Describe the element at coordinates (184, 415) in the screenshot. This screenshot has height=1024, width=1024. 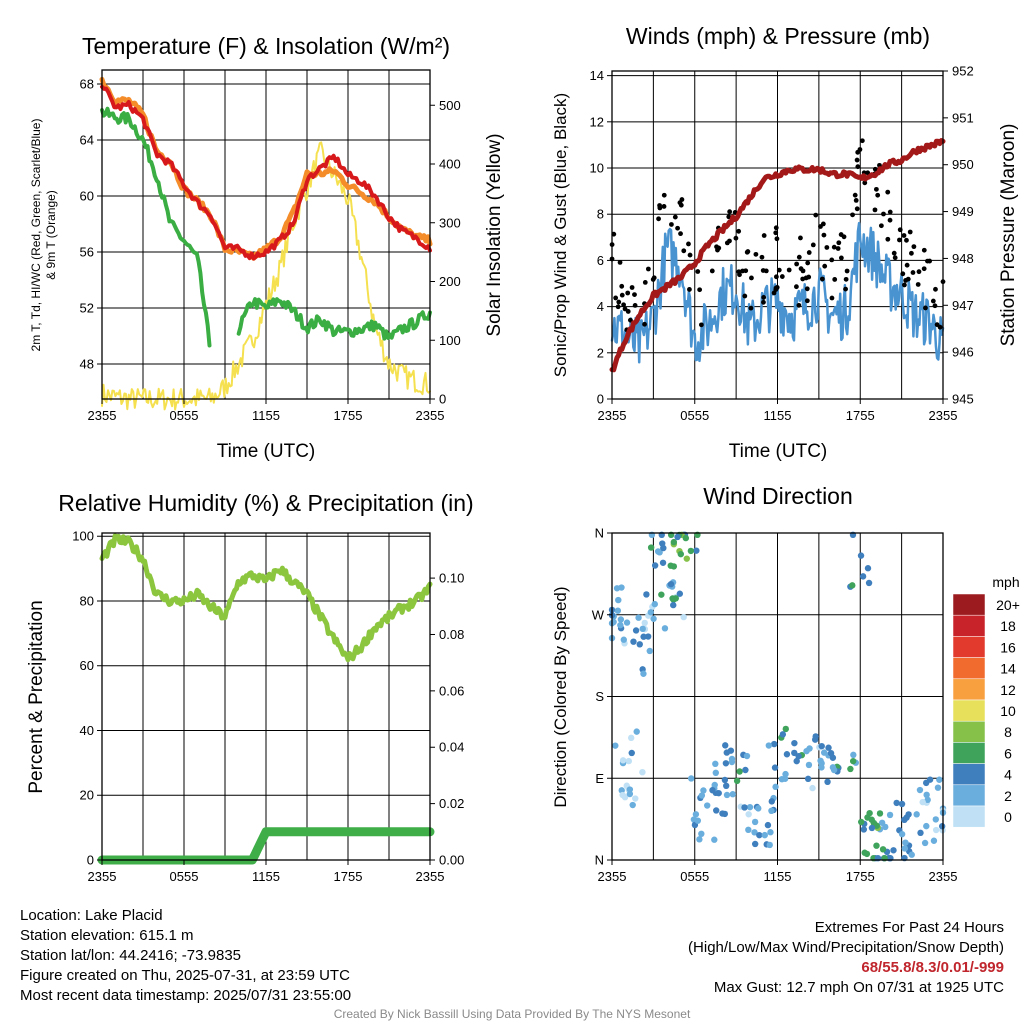
I see `temperature-xtick-label: 0555` at that location.